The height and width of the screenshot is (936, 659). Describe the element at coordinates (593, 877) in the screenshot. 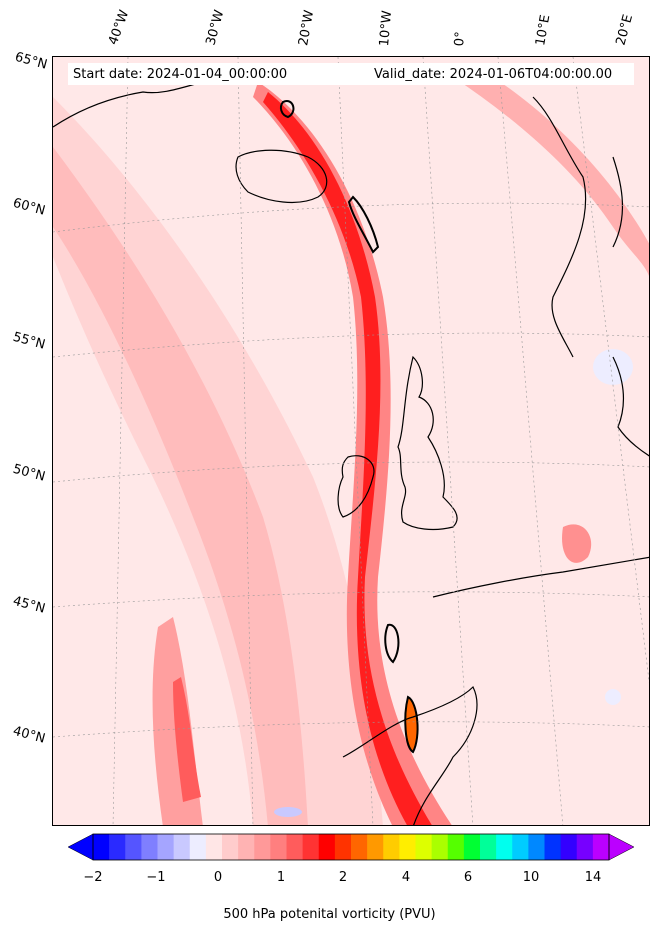

I see `cbar-tick-14: 14` at that location.